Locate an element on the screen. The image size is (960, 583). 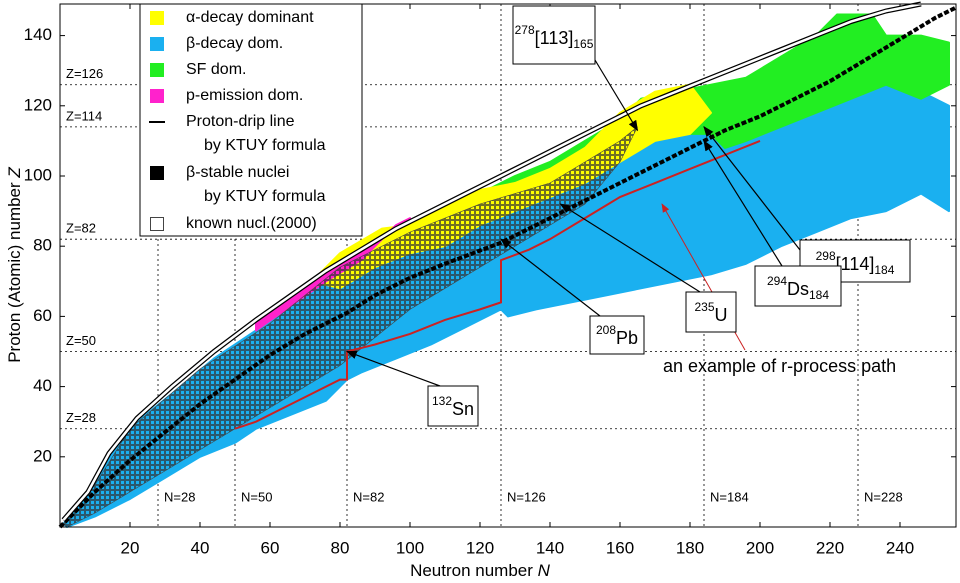
y-axis-label: Proton (Atomic) number Z is located at coordinates (14, 265).